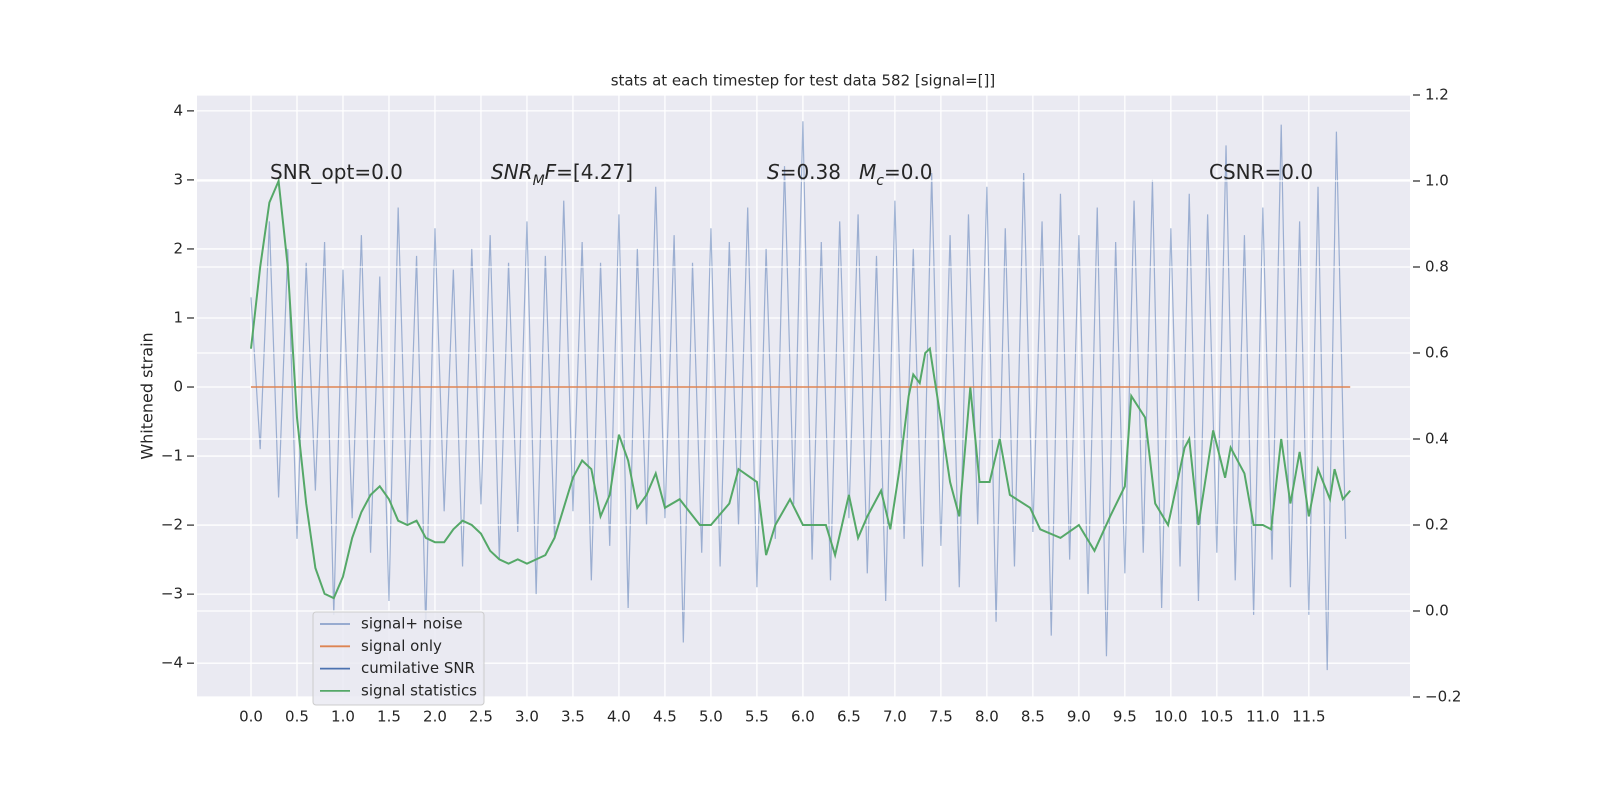  What do you see at coordinates (297, 717) in the screenshot?
I see `x-tick-label: 0.5` at bounding box center [297, 717].